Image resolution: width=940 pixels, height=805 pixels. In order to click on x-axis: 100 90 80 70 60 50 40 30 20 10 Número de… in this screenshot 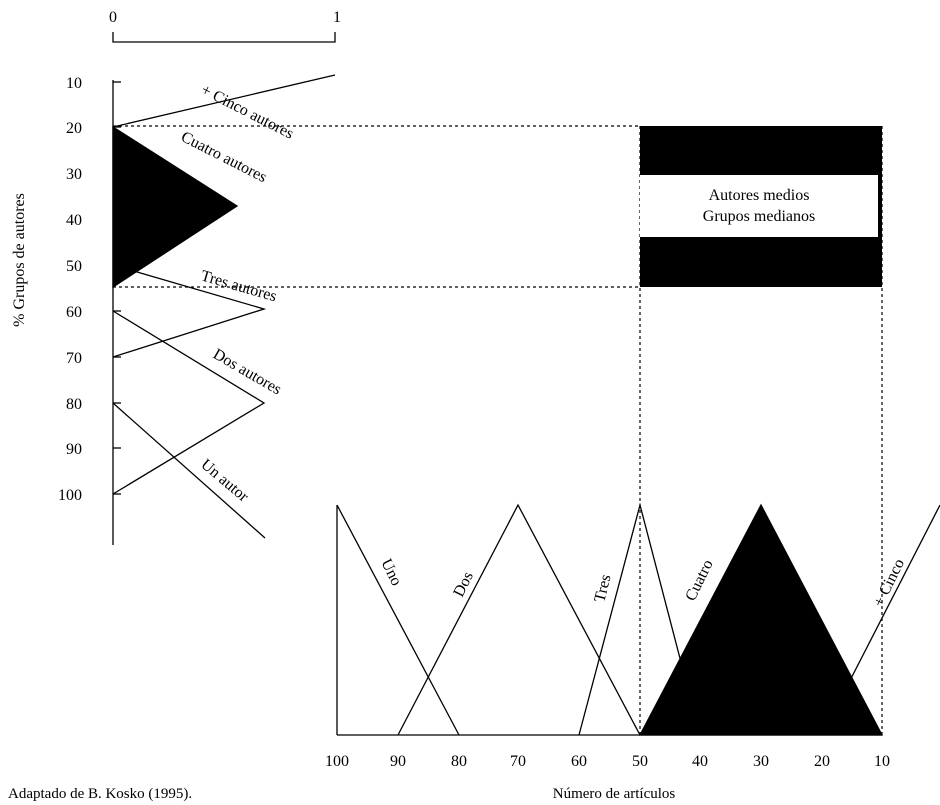, I will do `click(607, 768)`.